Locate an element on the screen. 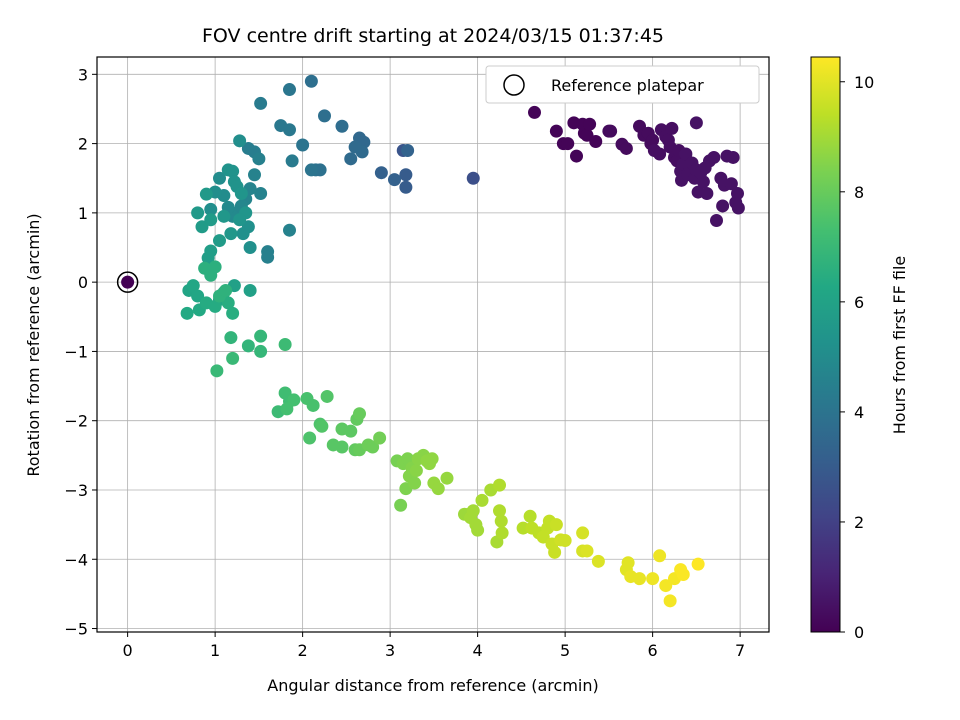 The height and width of the screenshot is (720, 960). y-axis-label: Rotation from reference (arcmin) is located at coordinates (33, 344).